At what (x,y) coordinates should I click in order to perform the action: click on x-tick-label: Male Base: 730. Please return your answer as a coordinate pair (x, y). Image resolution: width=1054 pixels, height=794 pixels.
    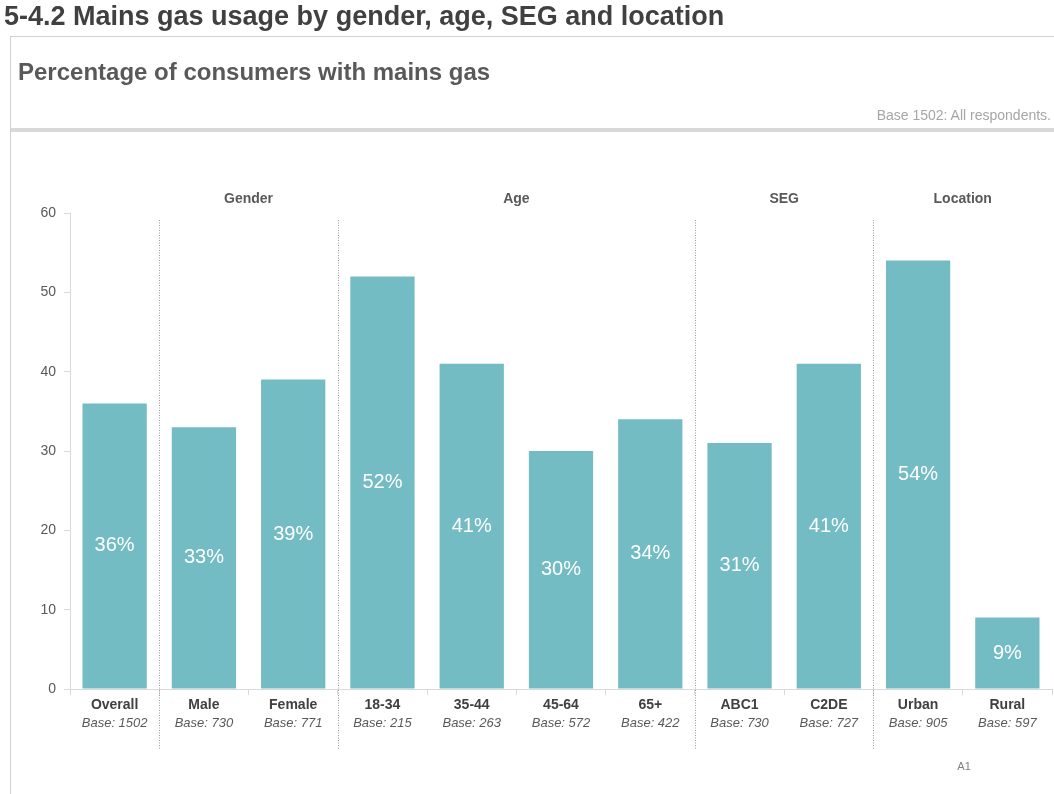
    Looking at the image, I should click on (204, 712).